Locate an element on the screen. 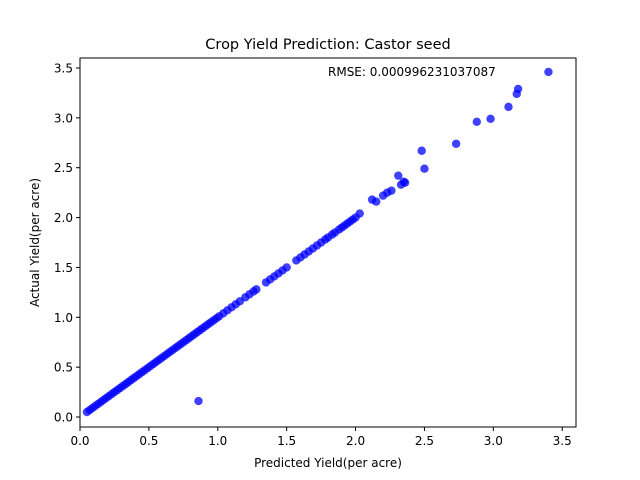 The height and width of the screenshot is (480, 640). y-tick-label: 0.5 is located at coordinates (63, 368).